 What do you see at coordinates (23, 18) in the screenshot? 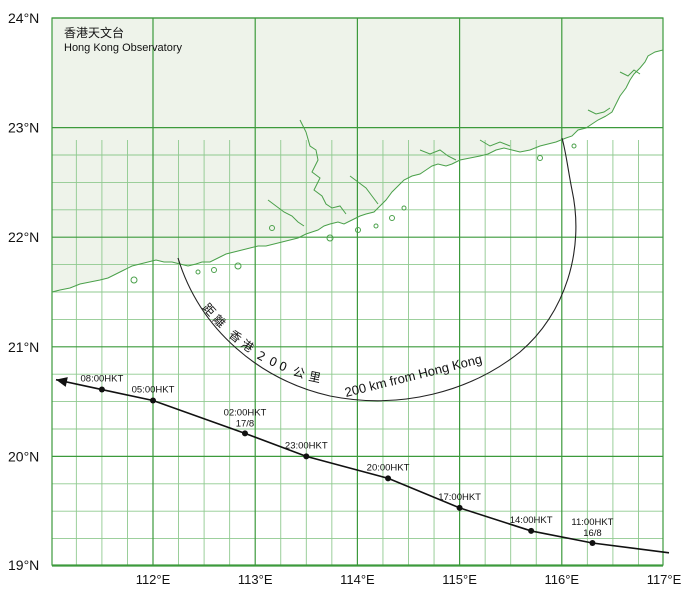
I see `latitude-label: 24°N` at bounding box center [23, 18].